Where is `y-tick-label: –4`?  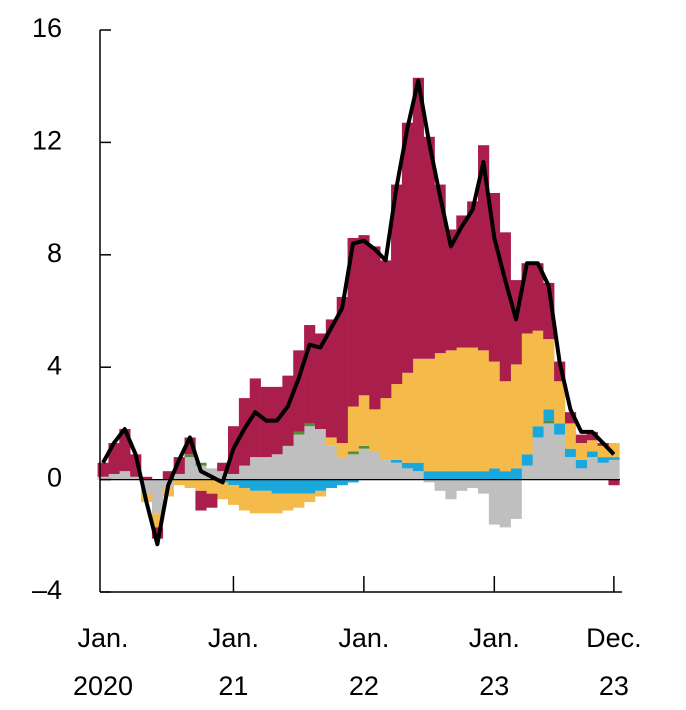
y-tick-label: –4 is located at coordinates (47, 590).